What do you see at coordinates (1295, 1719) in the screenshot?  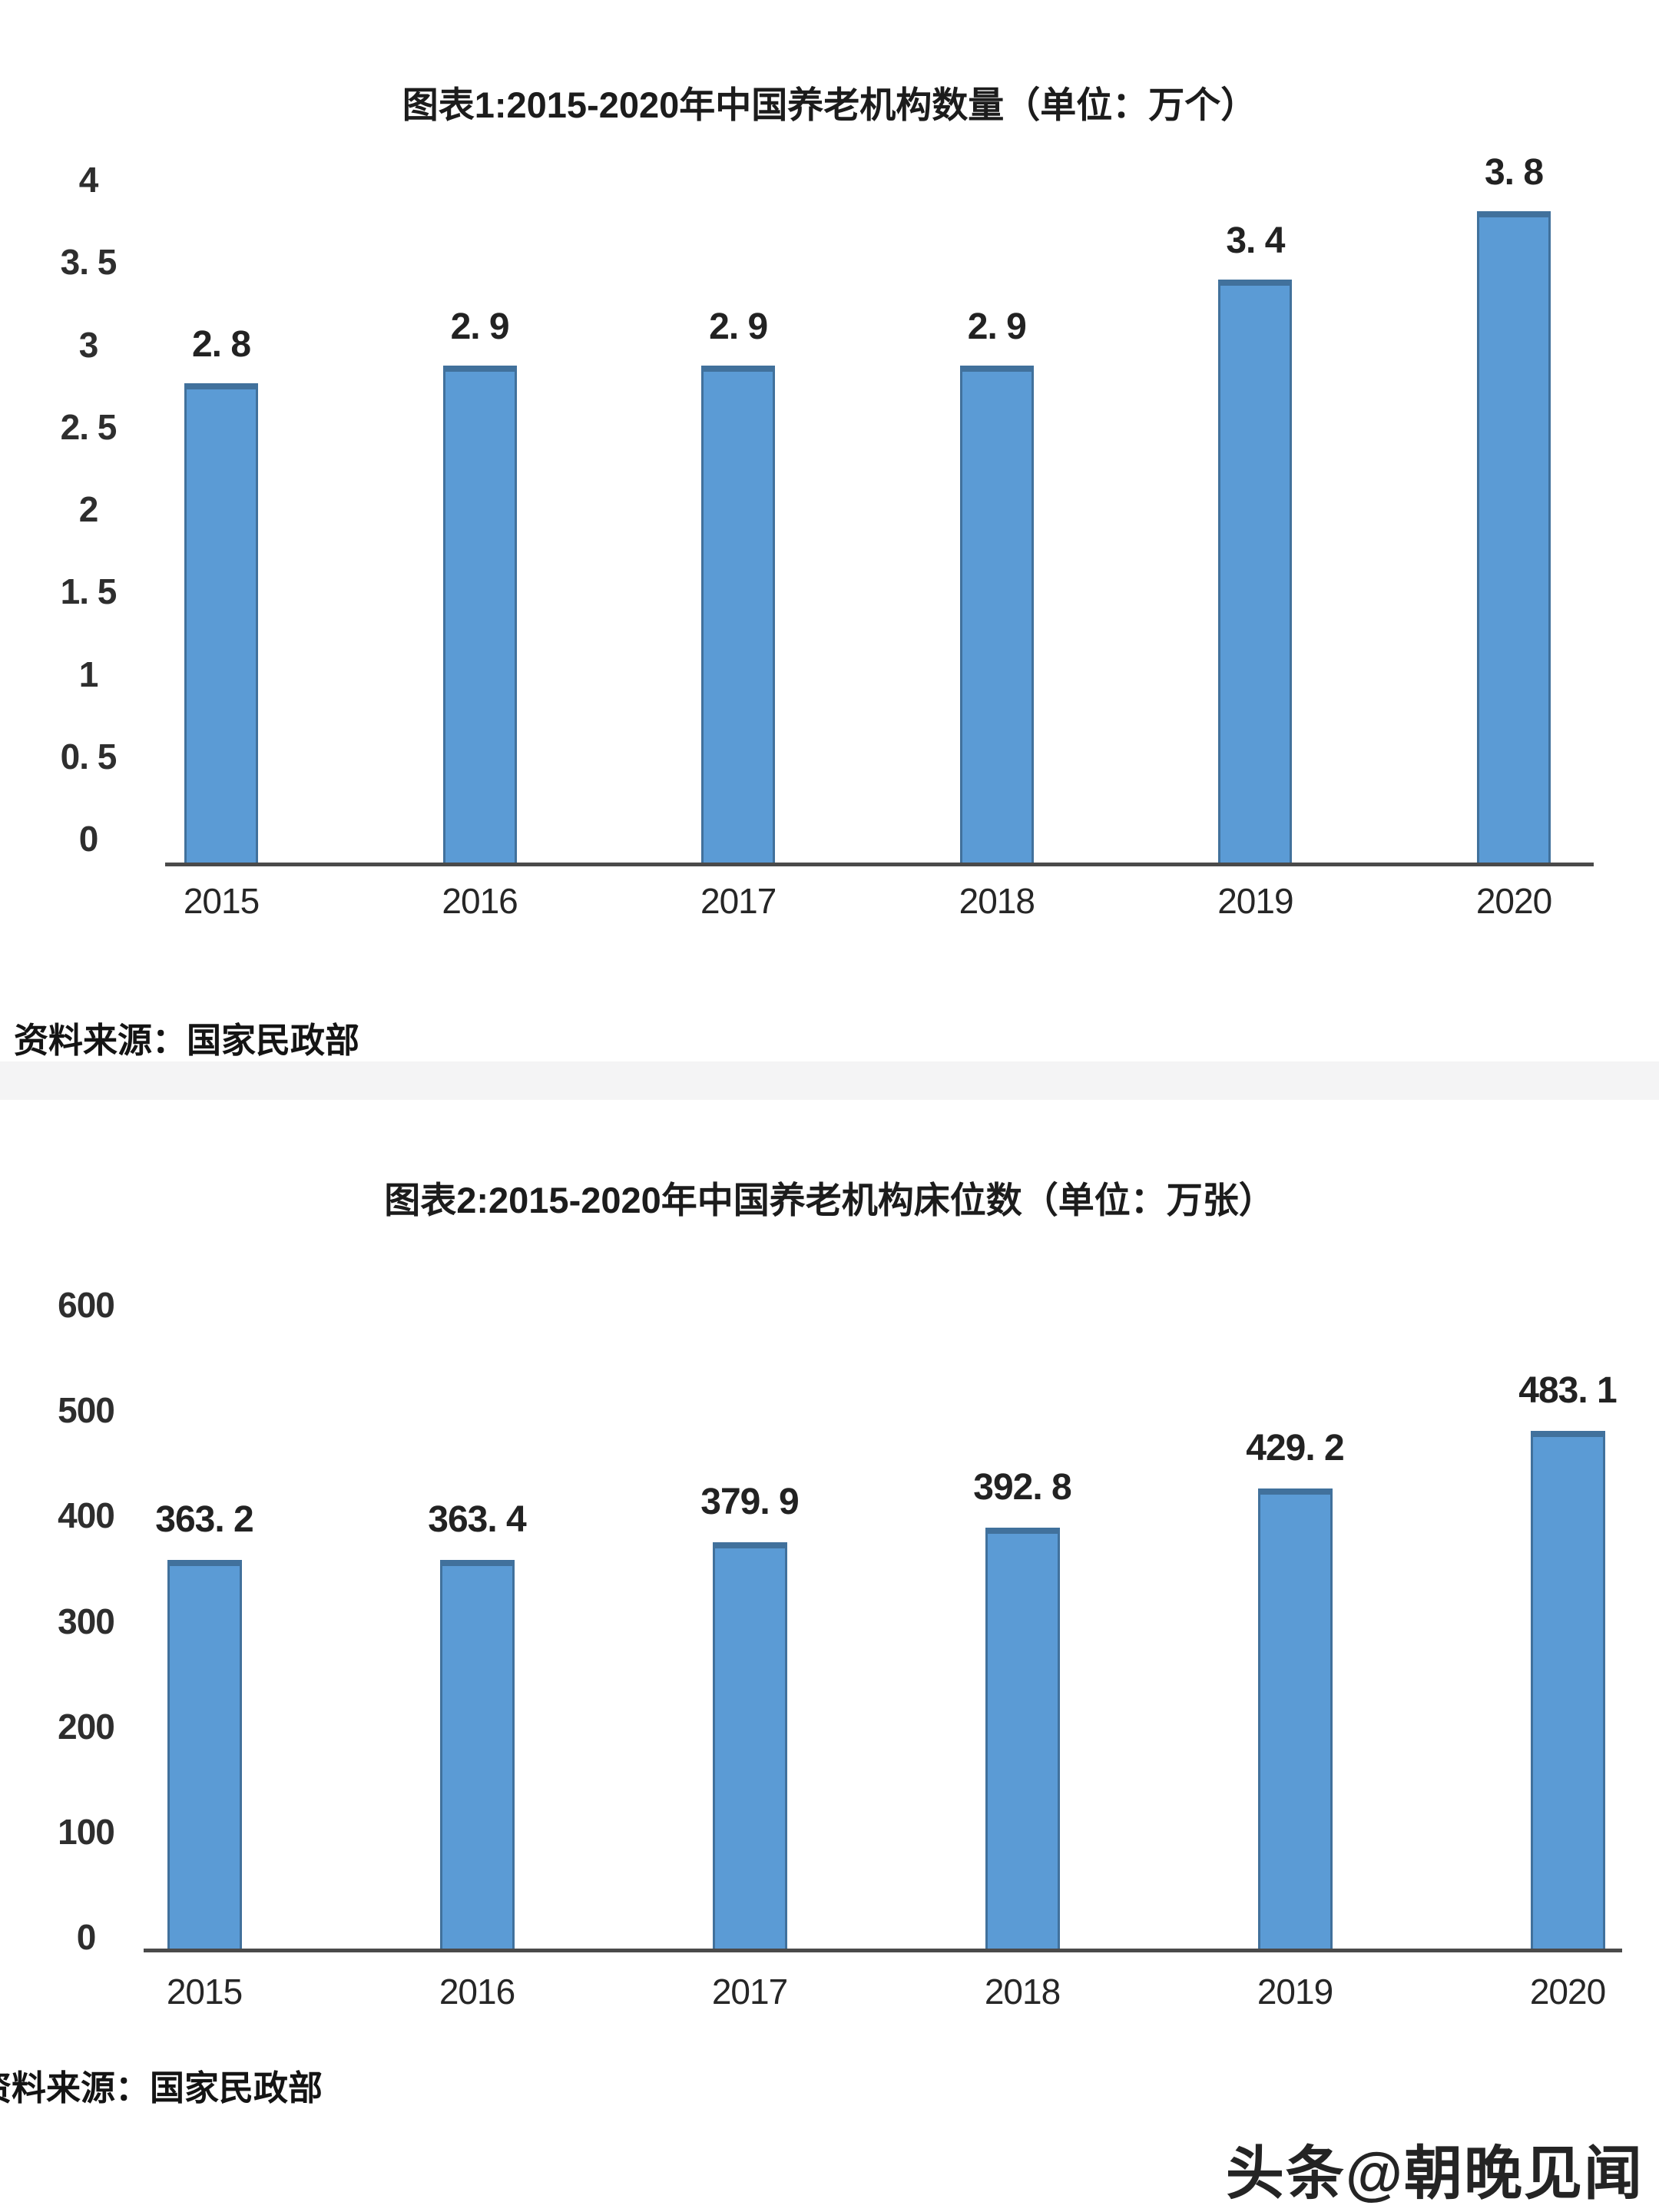 I see `chart2-bar-2019` at bounding box center [1295, 1719].